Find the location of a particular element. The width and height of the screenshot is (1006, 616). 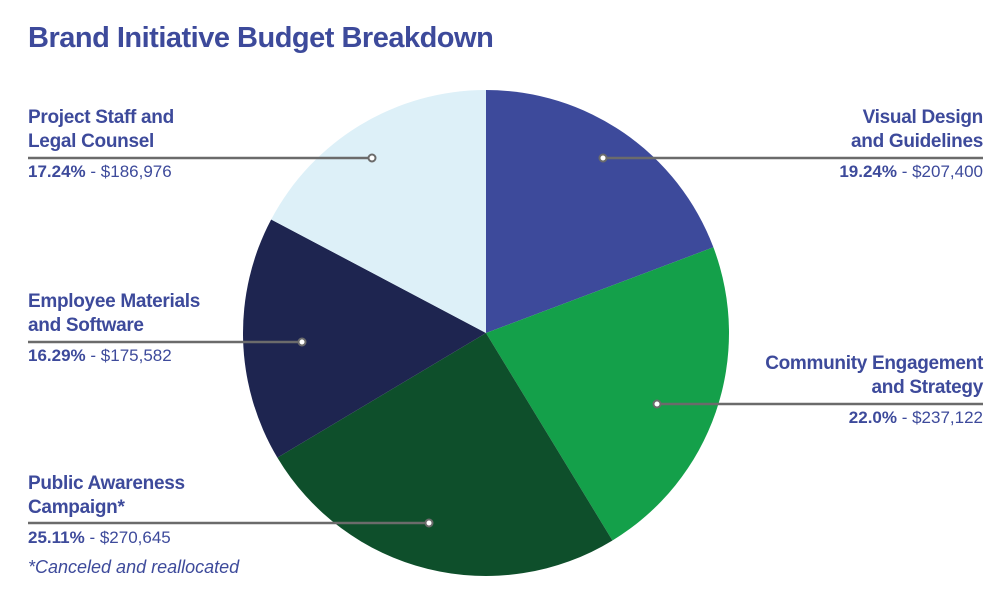

slice-name: Visual Design and Guidelines is located at coordinates (917, 129).